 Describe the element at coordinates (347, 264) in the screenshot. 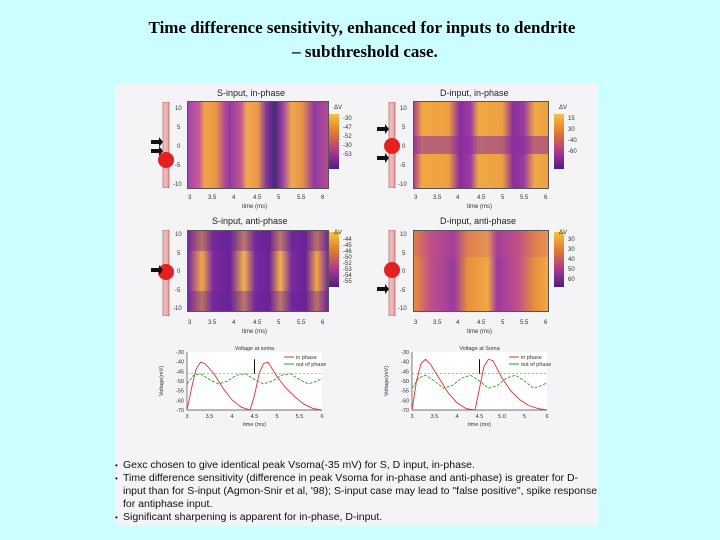

I see `cb-tick: -52` at that location.